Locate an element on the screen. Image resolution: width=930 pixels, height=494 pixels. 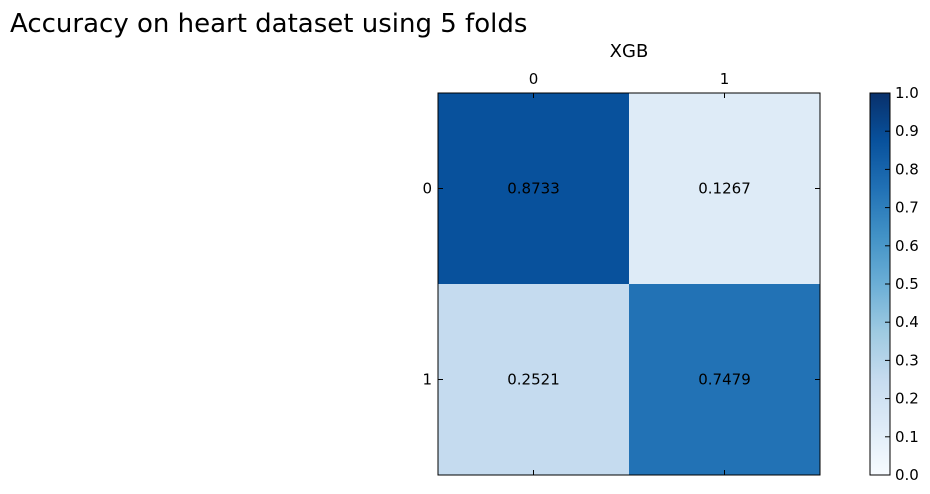
colorbar-ticks: 0.0 0.1 0.2 0.3 0.4 0.5 0.6 0.7 0.8 0.9 1.0 is located at coordinates (902, 284).